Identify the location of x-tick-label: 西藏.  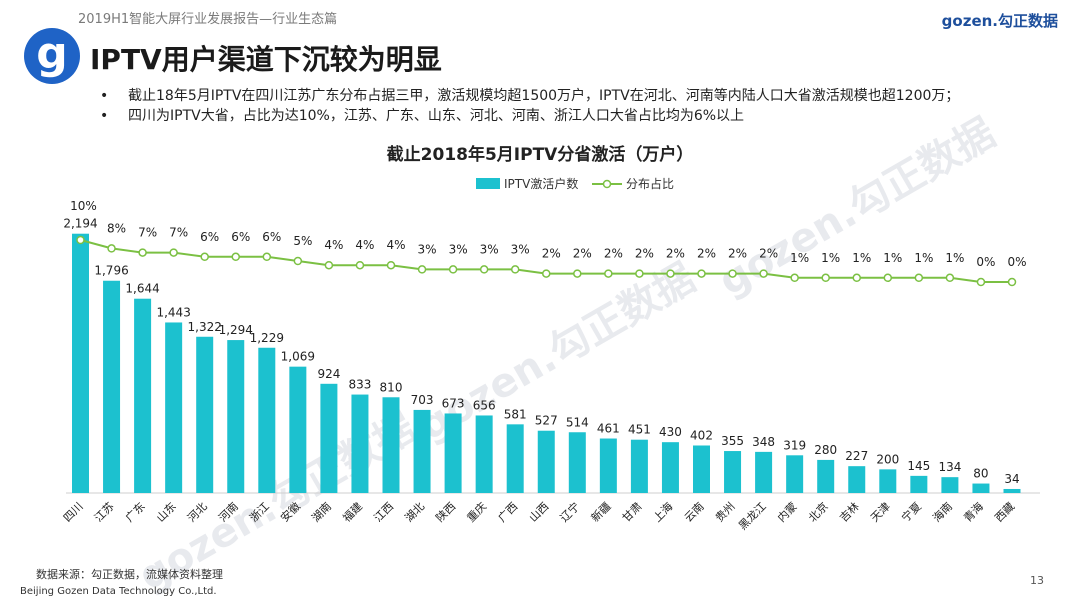
(1004, 512).